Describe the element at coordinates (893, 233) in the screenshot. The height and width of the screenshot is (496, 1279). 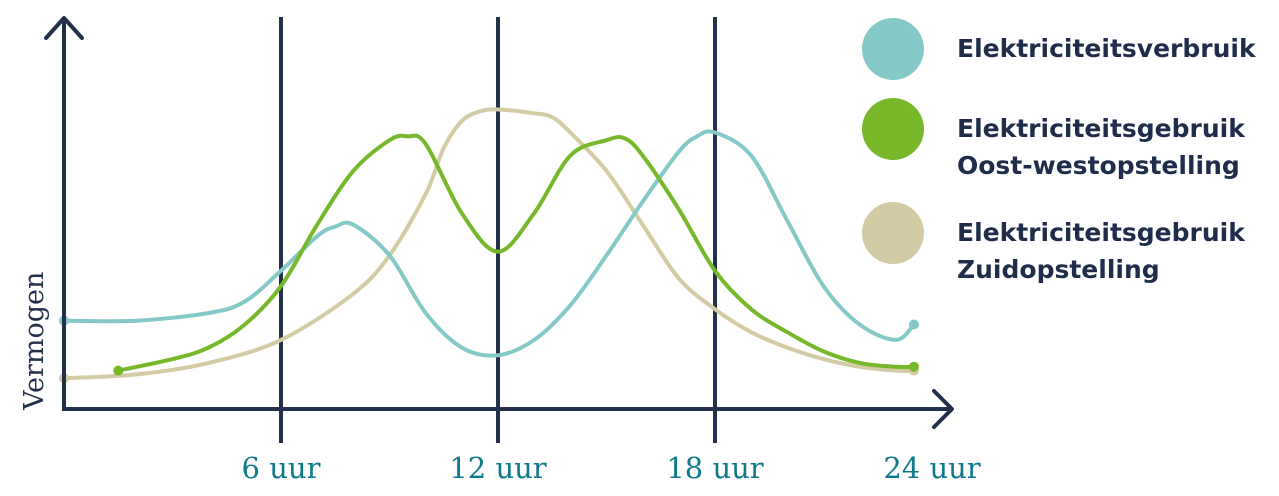
I see `legend-swatch-zuid` at that location.